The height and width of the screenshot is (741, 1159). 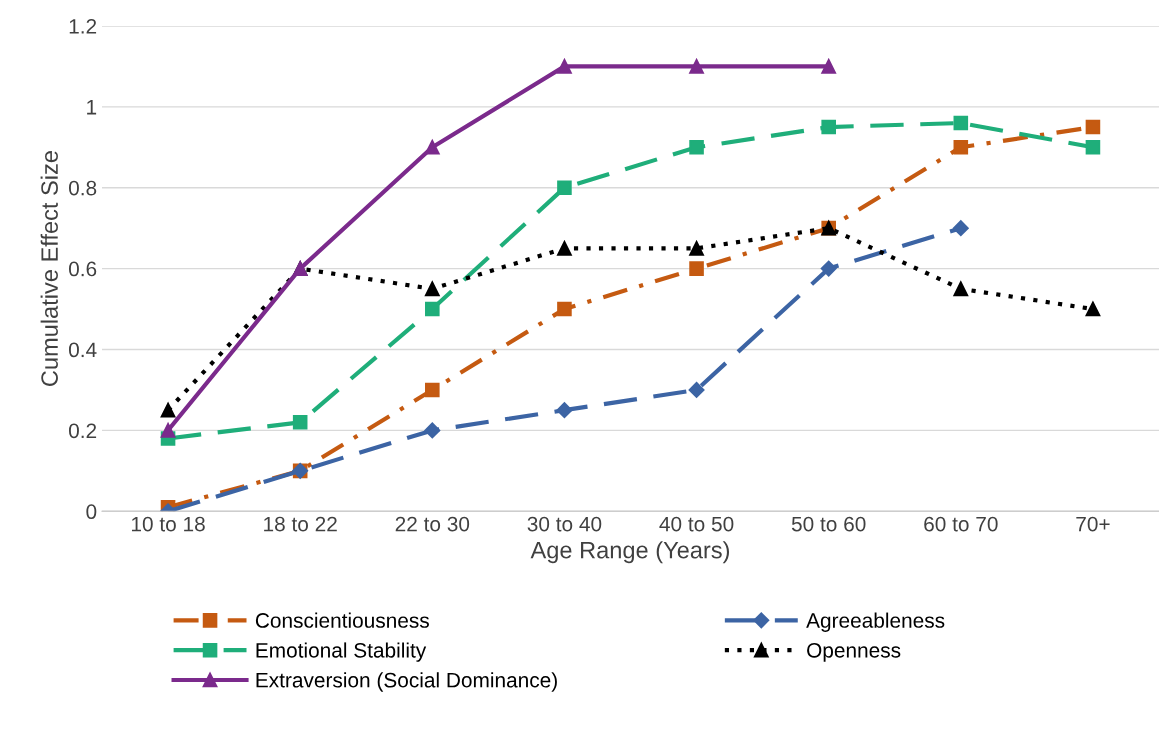 I want to click on legend-label: Openness, so click(x=854, y=652).